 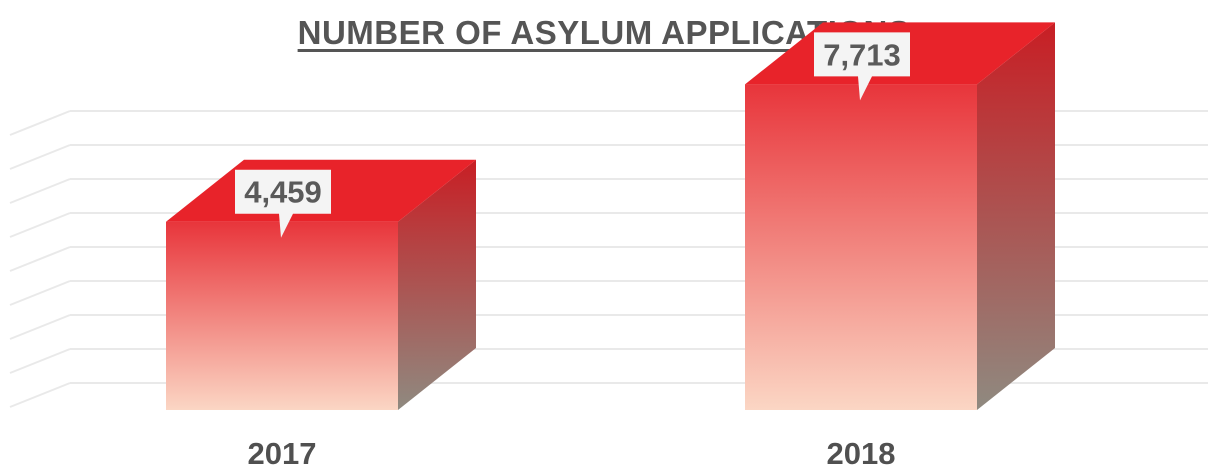 What do you see at coordinates (283, 192) in the screenshot?
I see `data-label: 4,459` at bounding box center [283, 192].